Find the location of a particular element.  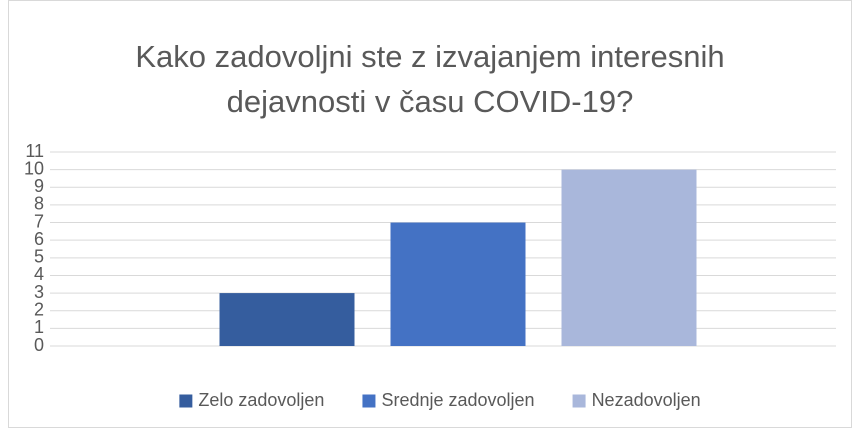

y-tick-label: 3 is located at coordinates (39, 292).